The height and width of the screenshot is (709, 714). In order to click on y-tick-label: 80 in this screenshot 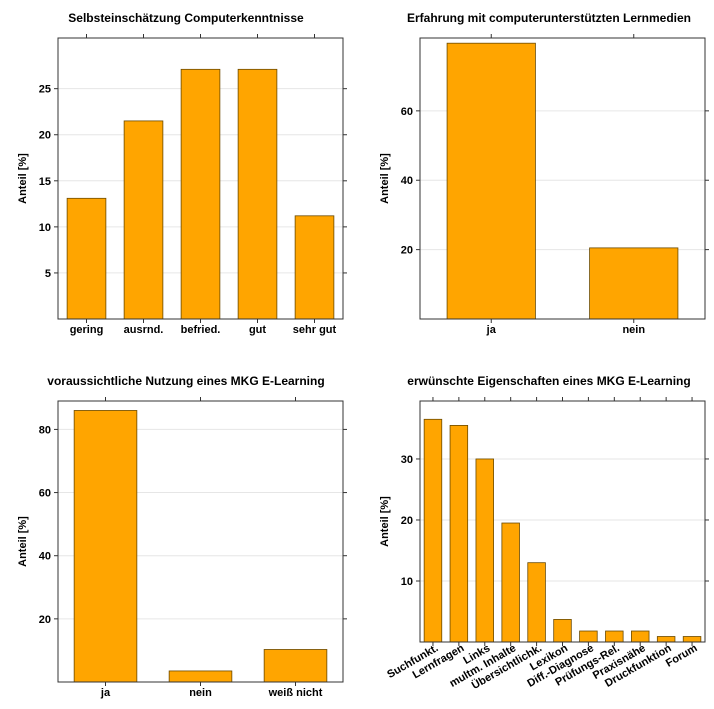, I will do `click(45, 430)`.